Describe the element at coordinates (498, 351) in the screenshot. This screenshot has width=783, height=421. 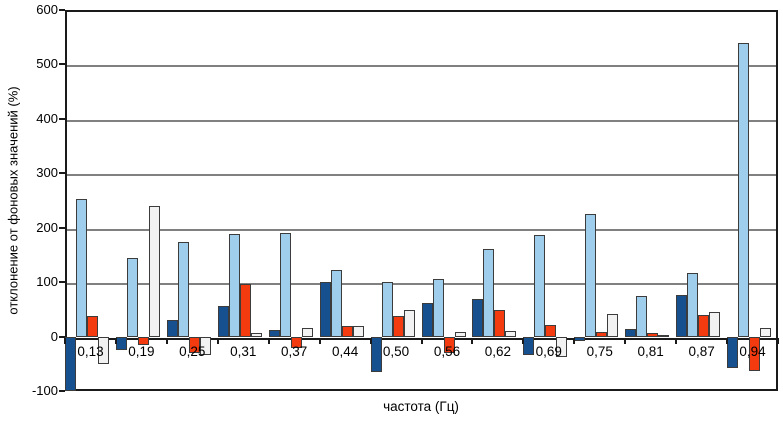
I see `x-tick-label-0,62: 0,62` at that location.